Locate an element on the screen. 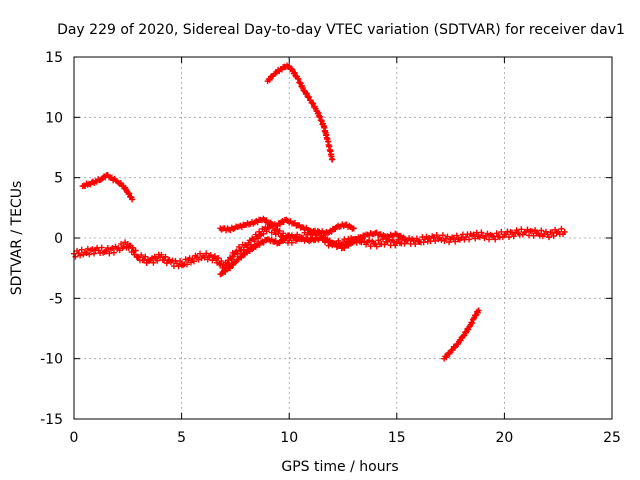  x-tick-label: 25 is located at coordinates (612, 438).